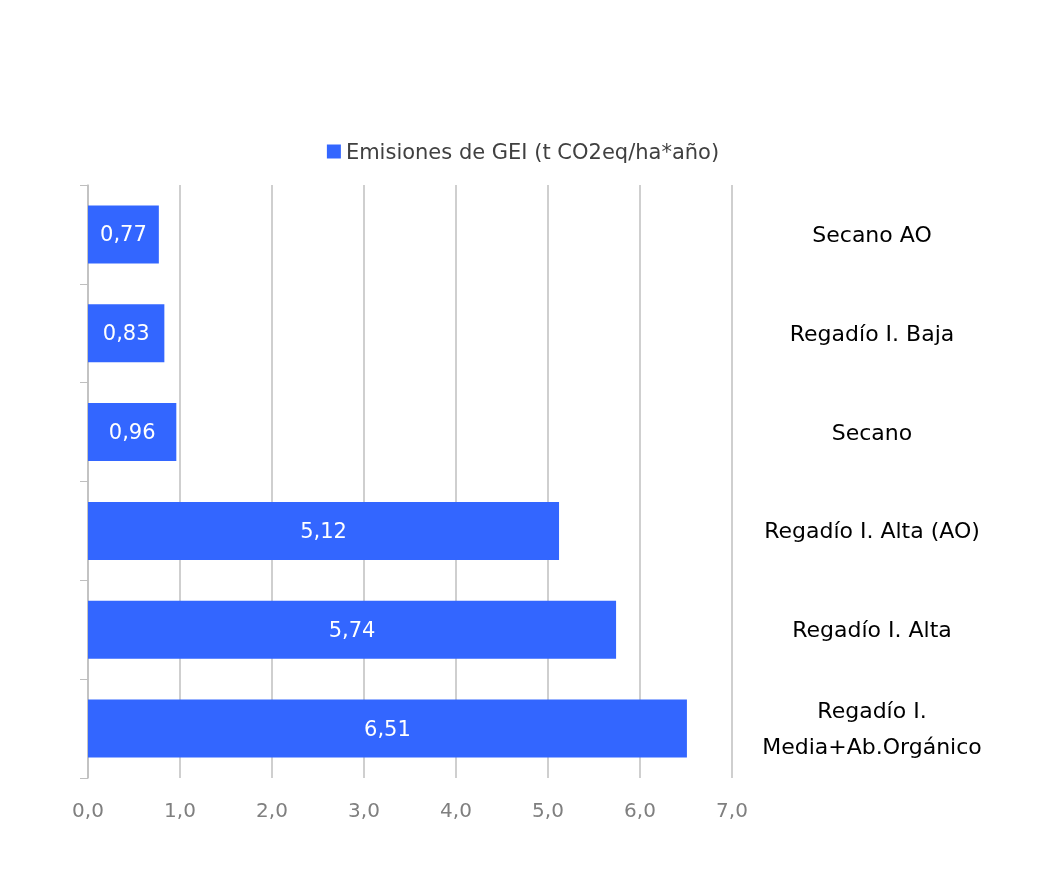  Describe the element at coordinates (272, 810) in the screenshot. I see `x-tick-label: 2,0` at that location.